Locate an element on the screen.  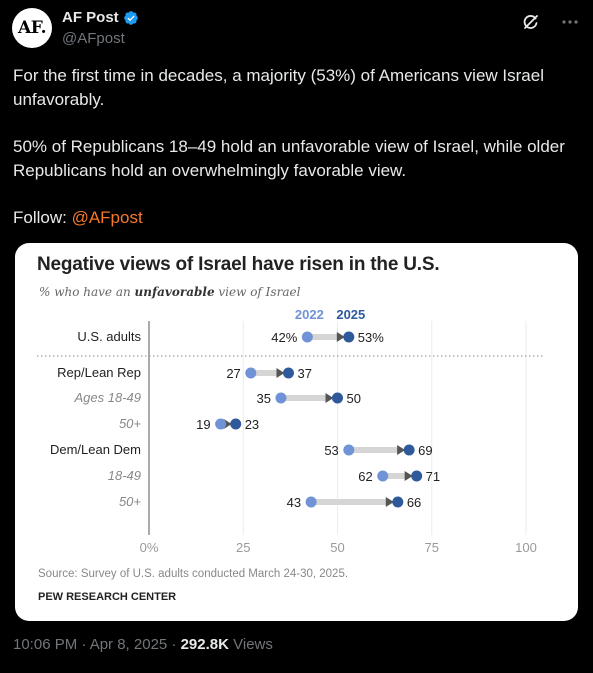
value-label-2025: 69 is located at coordinates (425, 450).